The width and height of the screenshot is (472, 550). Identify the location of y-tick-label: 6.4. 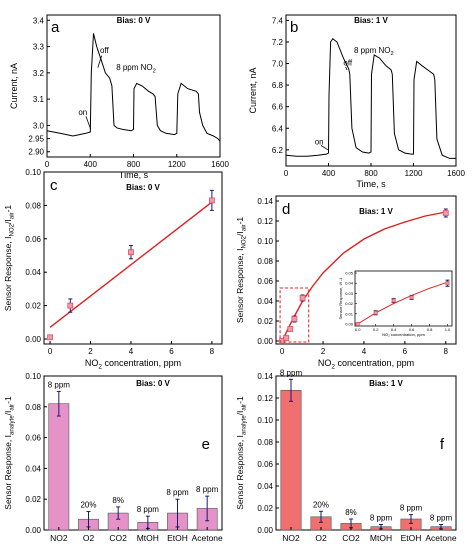
(278, 128).